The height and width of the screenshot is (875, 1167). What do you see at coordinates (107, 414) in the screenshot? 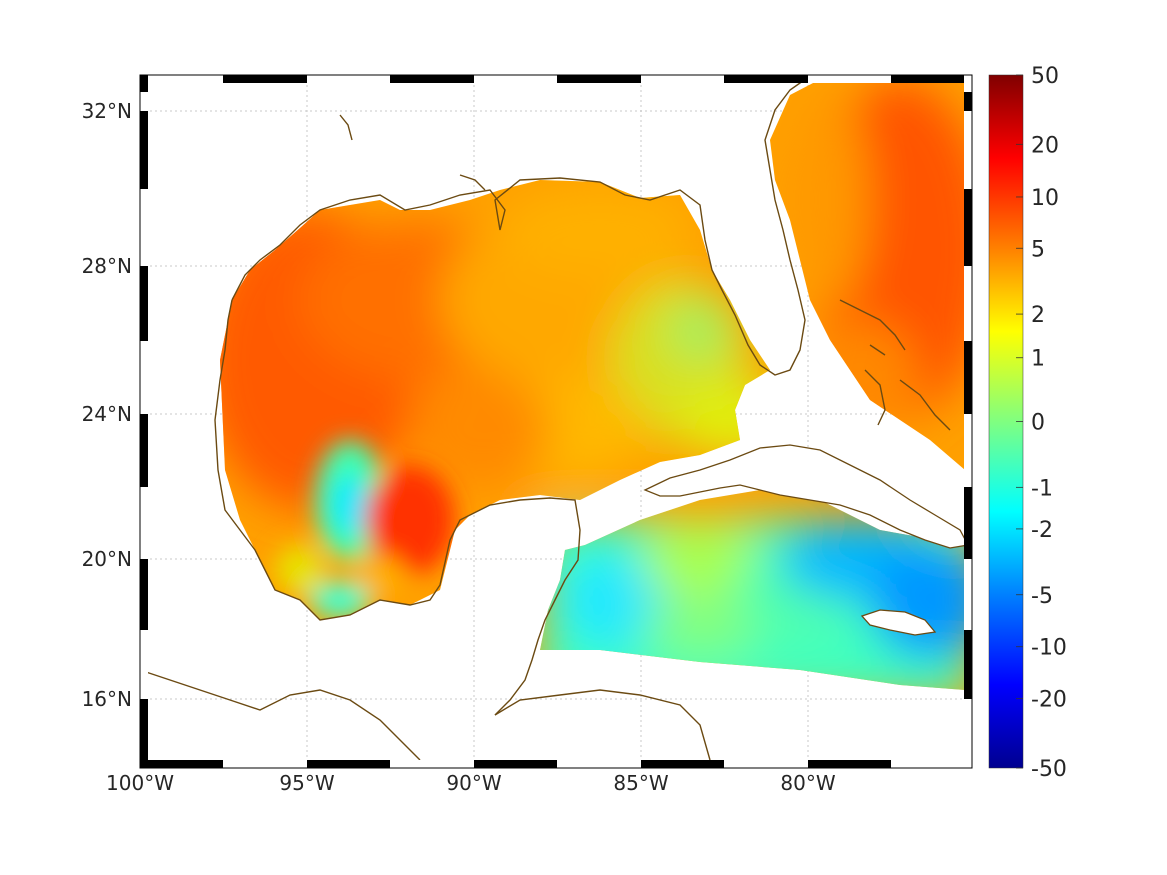
I see `y-tick-label: 24°N` at bounding box center [107, 414].